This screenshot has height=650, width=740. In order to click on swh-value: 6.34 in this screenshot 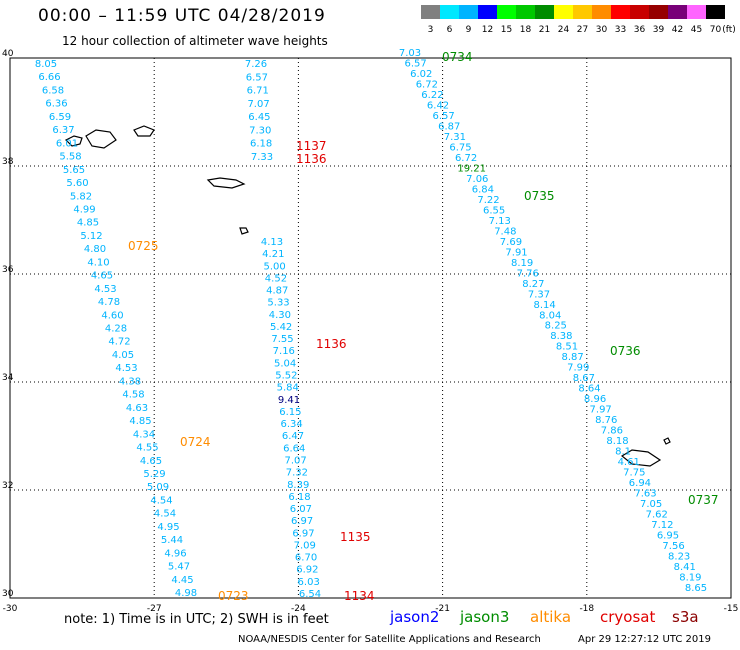, I will do `click(292, 424)`.